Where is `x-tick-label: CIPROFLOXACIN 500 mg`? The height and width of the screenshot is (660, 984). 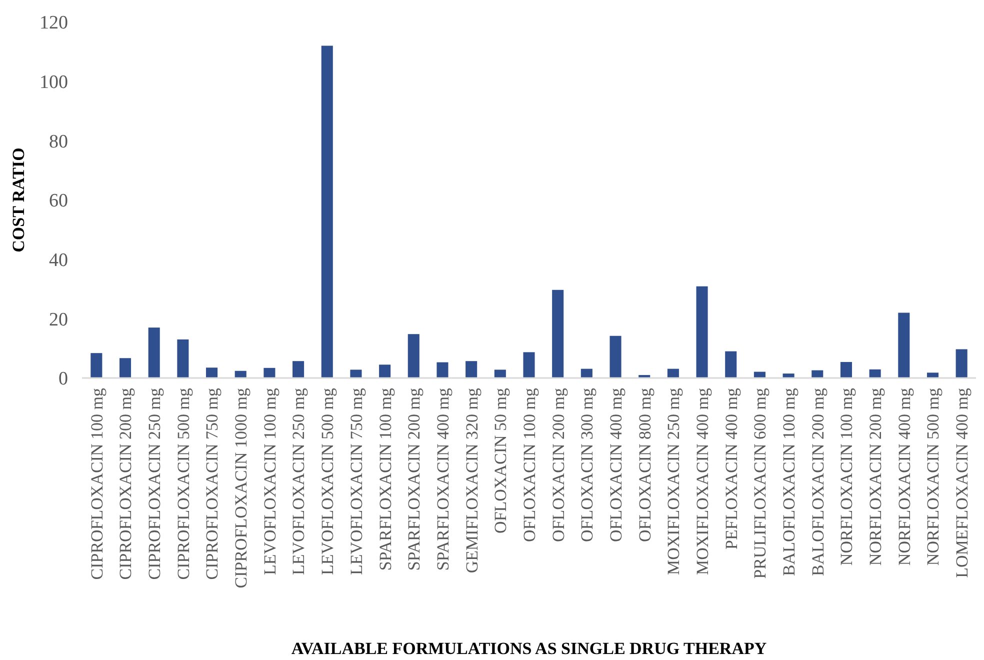
x-tick-label: CIPROFLOXACIN 500 mg is located at coordinates (183, 484).